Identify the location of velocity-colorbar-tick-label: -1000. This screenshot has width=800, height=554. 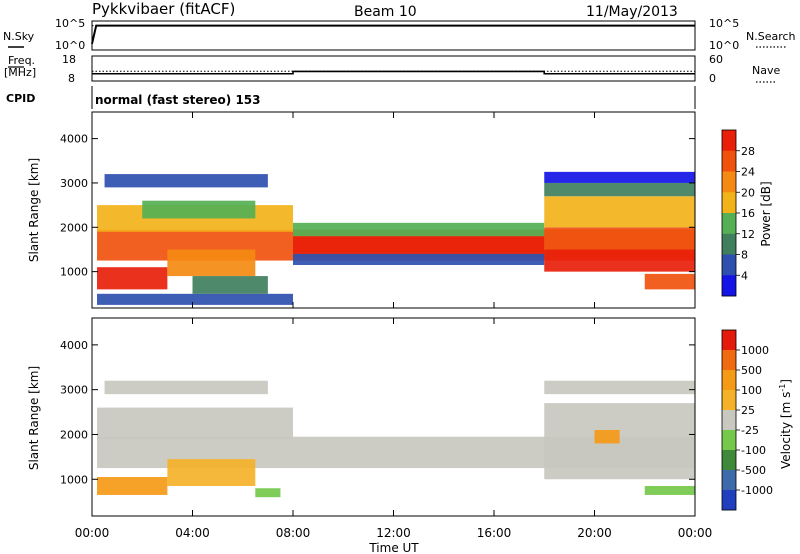
(757, 490).